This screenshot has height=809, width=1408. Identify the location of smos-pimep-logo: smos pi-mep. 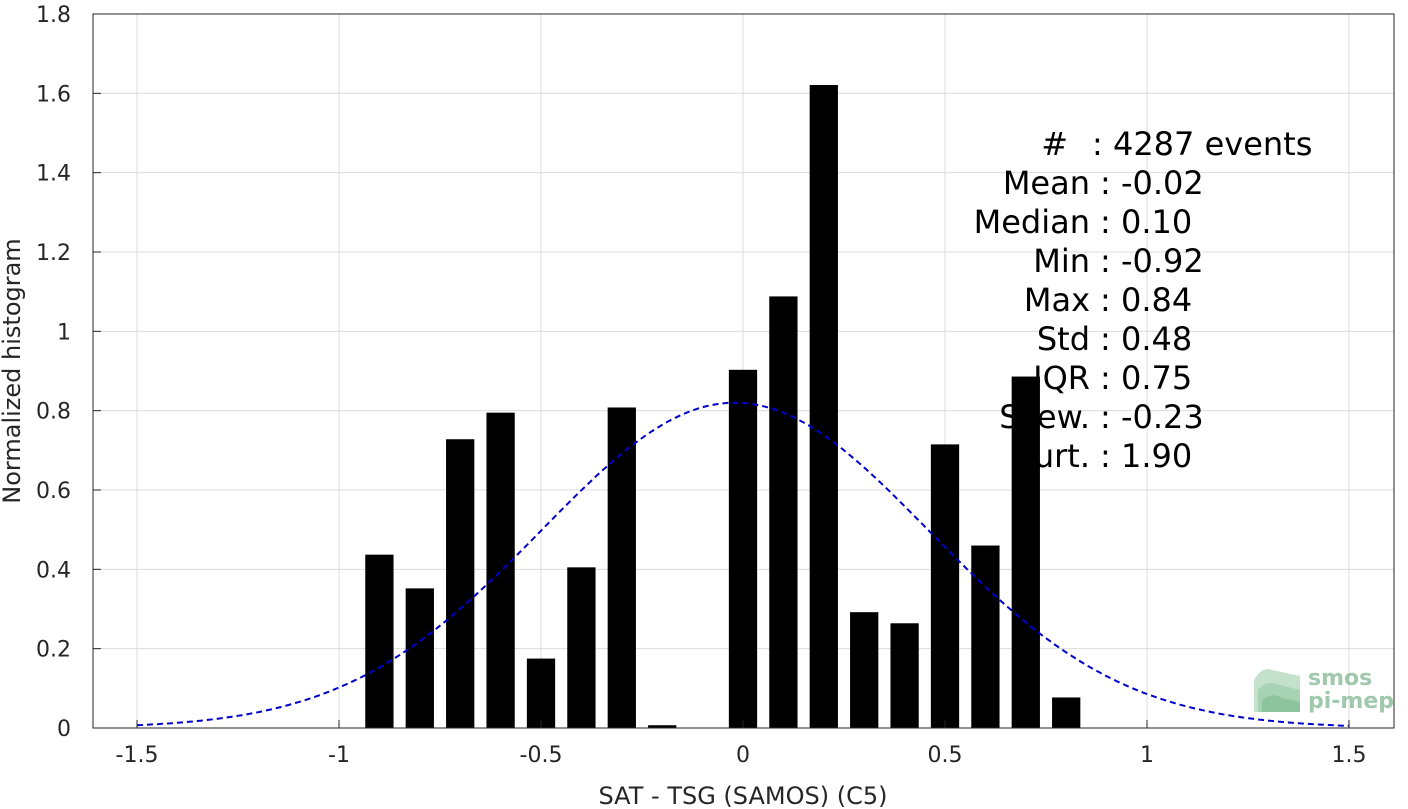
(1324, 690).